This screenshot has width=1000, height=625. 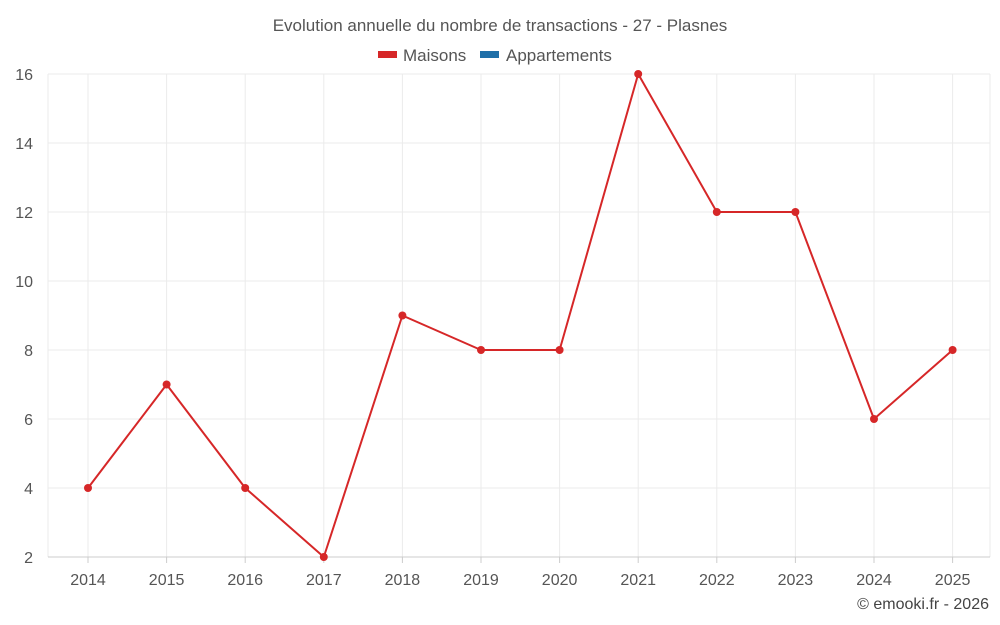 What do you see at coordinates (953, 580) in the screenshot?
I see `x-tick-label: 2025` at bounding box center [953, 580].